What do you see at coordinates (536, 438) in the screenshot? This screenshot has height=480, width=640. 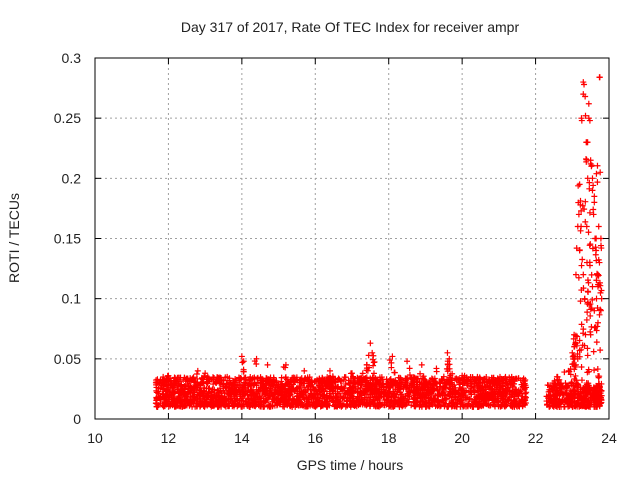 I see `x-tick-label: 22` at bounding box center [536, 438].